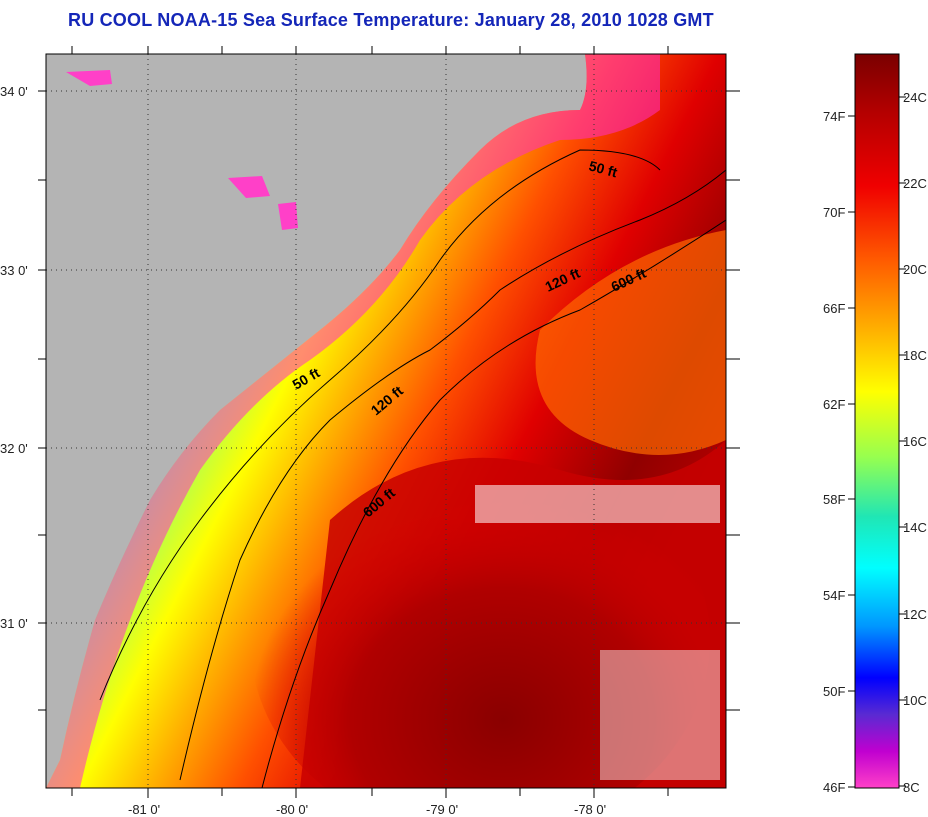 The height and width of the screenshot is (817, 928). I want to click on colorbar-c-label: 22C, so click(915, 183).